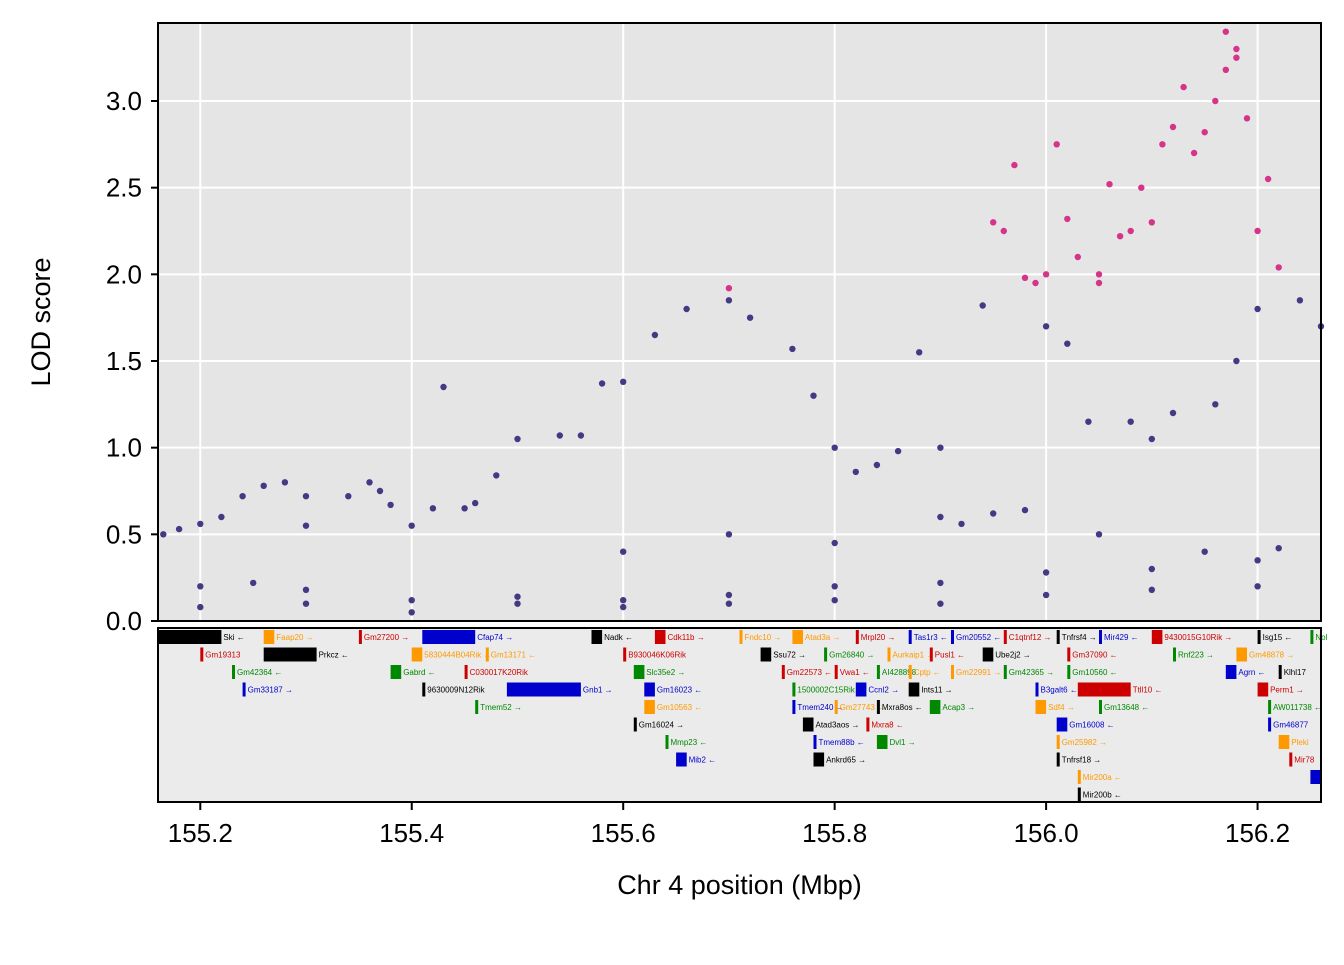  I want to click on gene-label: Atad3a →, so click(823, 637).